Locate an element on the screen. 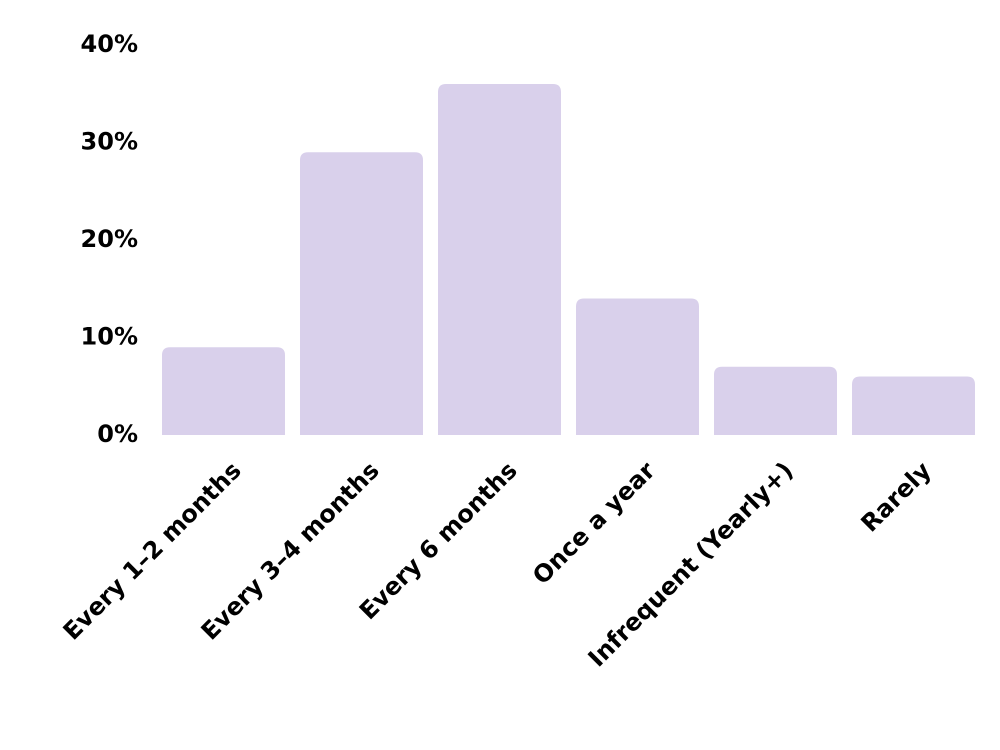  y-tick-label: 40% is located at coordinates (109, 44).